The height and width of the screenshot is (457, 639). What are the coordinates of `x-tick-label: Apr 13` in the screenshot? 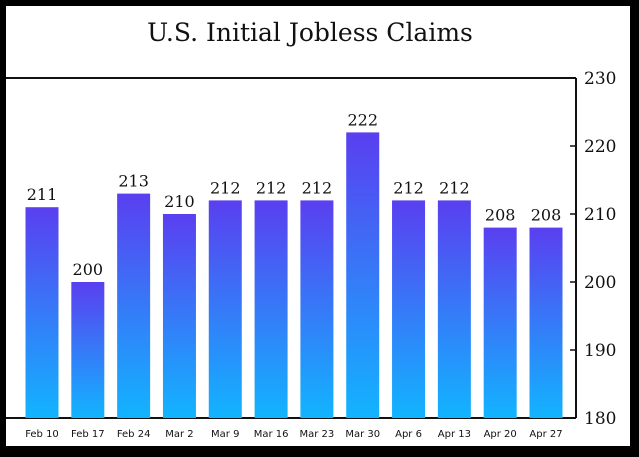 It's located at (454, 434).